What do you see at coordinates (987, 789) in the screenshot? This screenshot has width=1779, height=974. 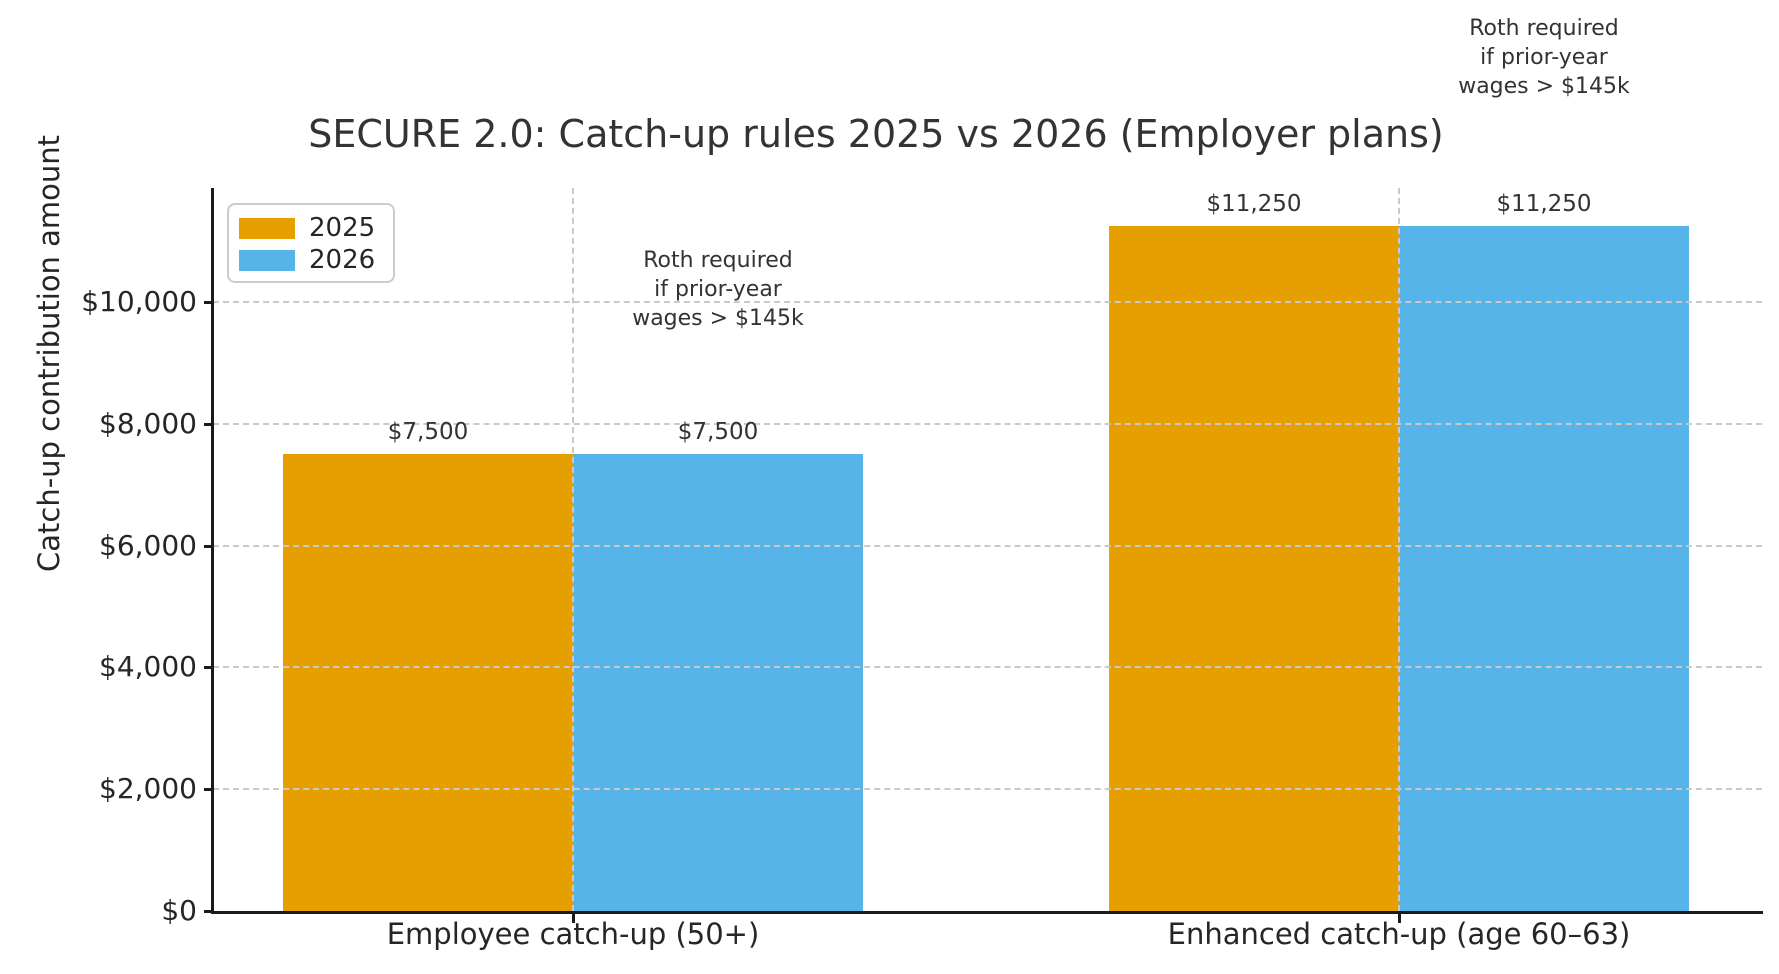 I see `gridline-y-2000` at bounding box center [987, 789].